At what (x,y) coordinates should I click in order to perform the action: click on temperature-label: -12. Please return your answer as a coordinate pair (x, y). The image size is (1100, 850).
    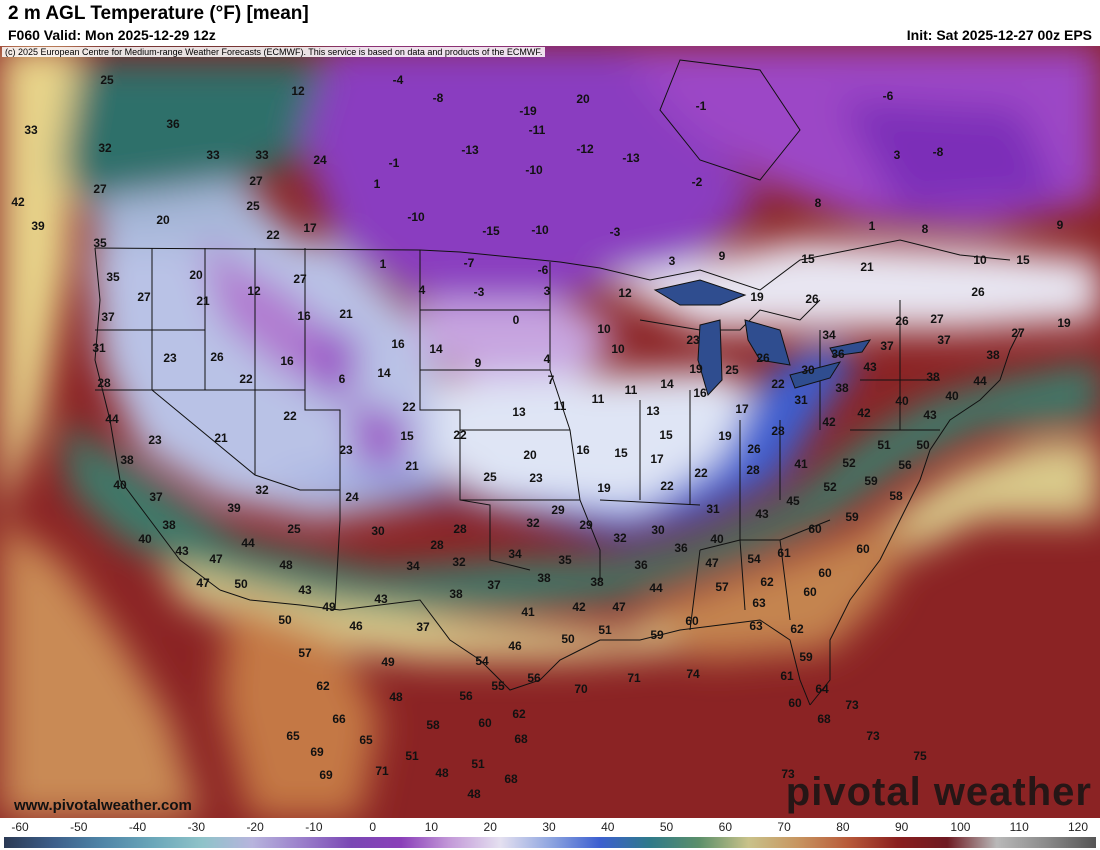
    Looking at the image, I should click on (585, 149).